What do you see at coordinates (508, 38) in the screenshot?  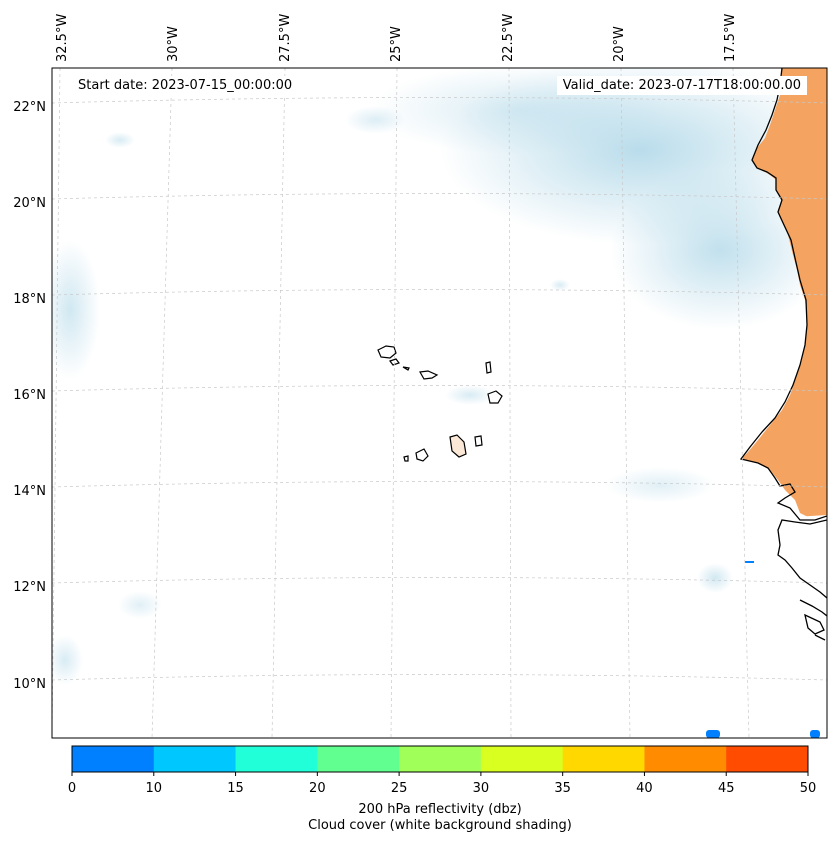 I see `lon-label: 22.5°W` at bounding box center [508, 38].